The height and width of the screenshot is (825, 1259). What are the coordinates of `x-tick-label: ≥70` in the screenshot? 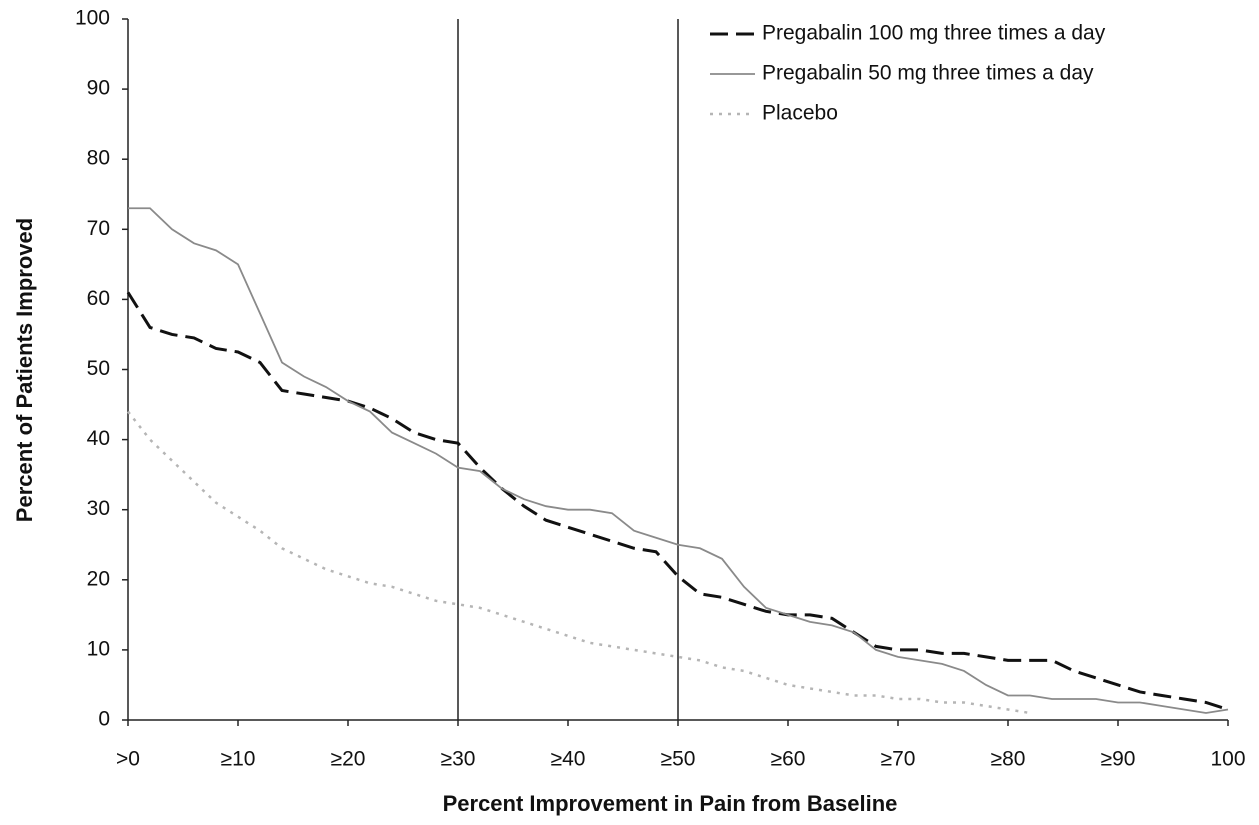 It's located at (898, 759).